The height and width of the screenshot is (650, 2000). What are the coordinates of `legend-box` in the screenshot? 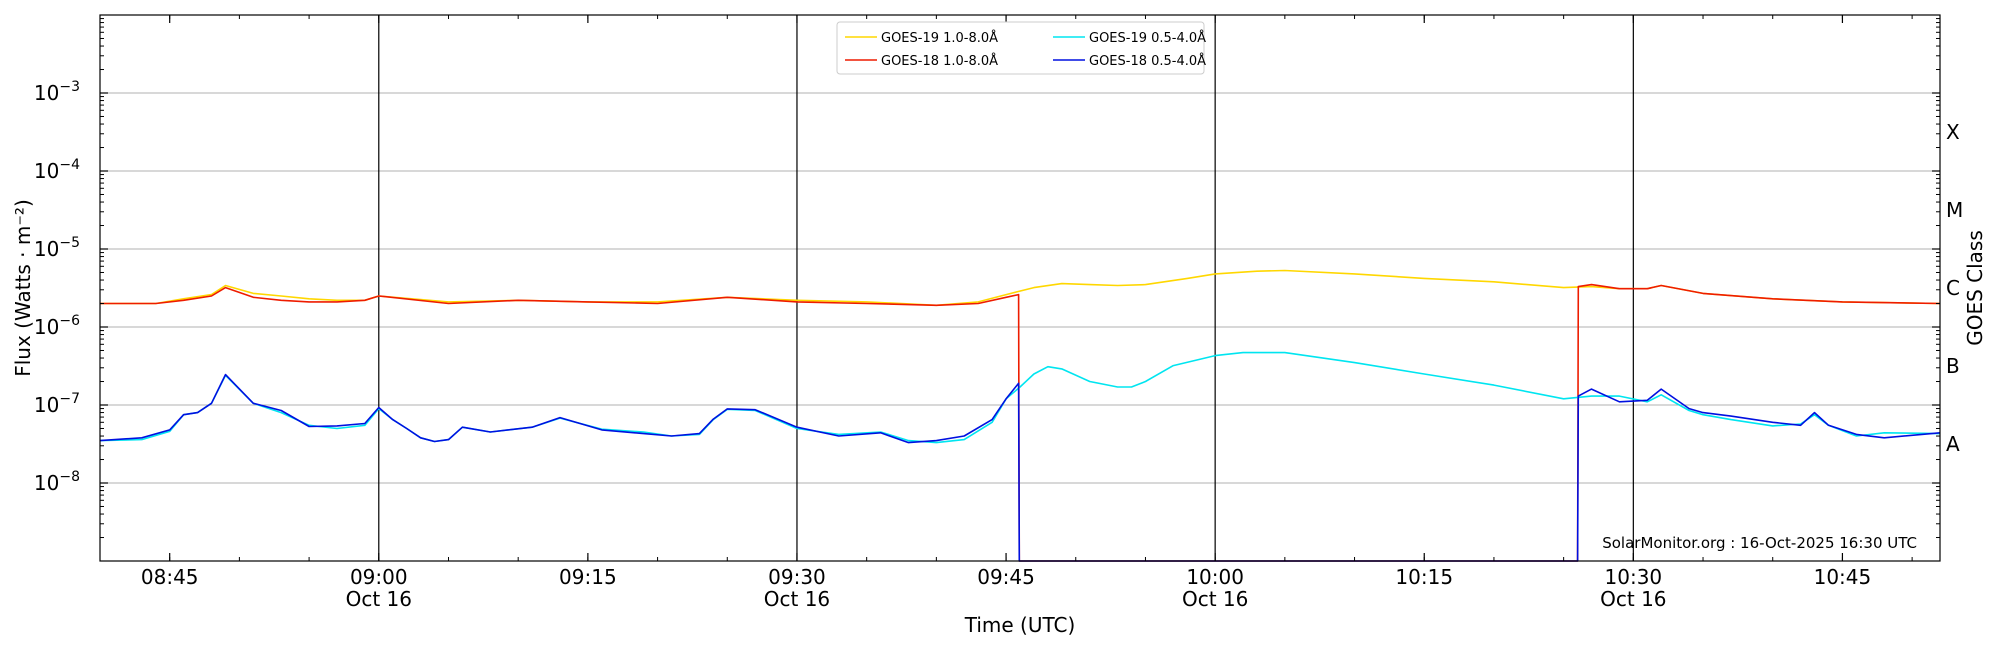 It's located at (1020, 48).